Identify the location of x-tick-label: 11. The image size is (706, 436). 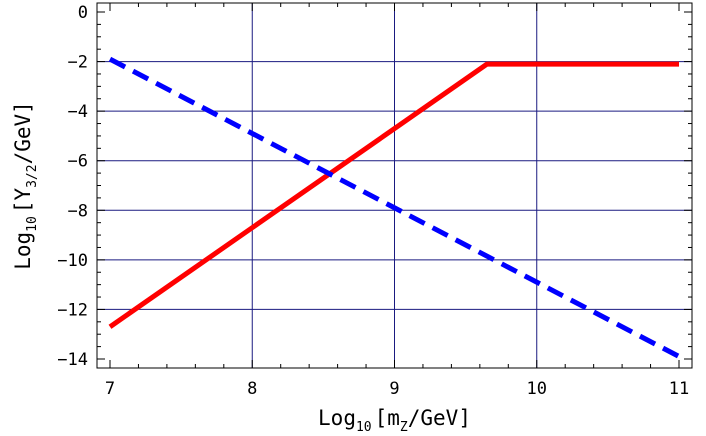
(679, 389).